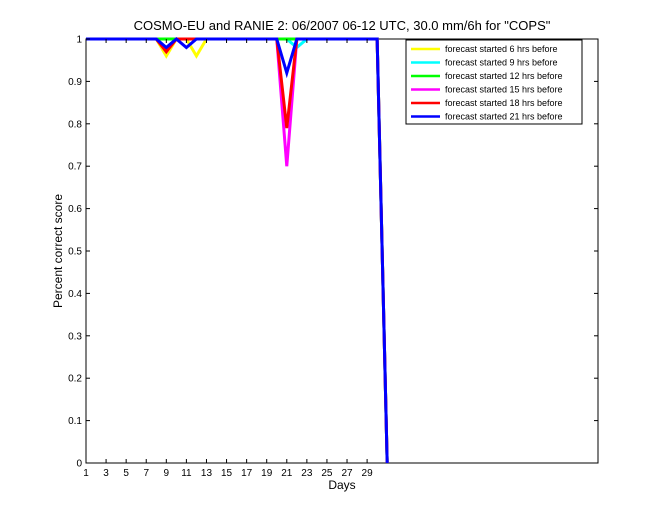 This screenshot has height=520, width=660. What do you see at coordinates (126, 473) in the screenshot?
I see `x-tick-label: 5` at bounding box center [126, 473].